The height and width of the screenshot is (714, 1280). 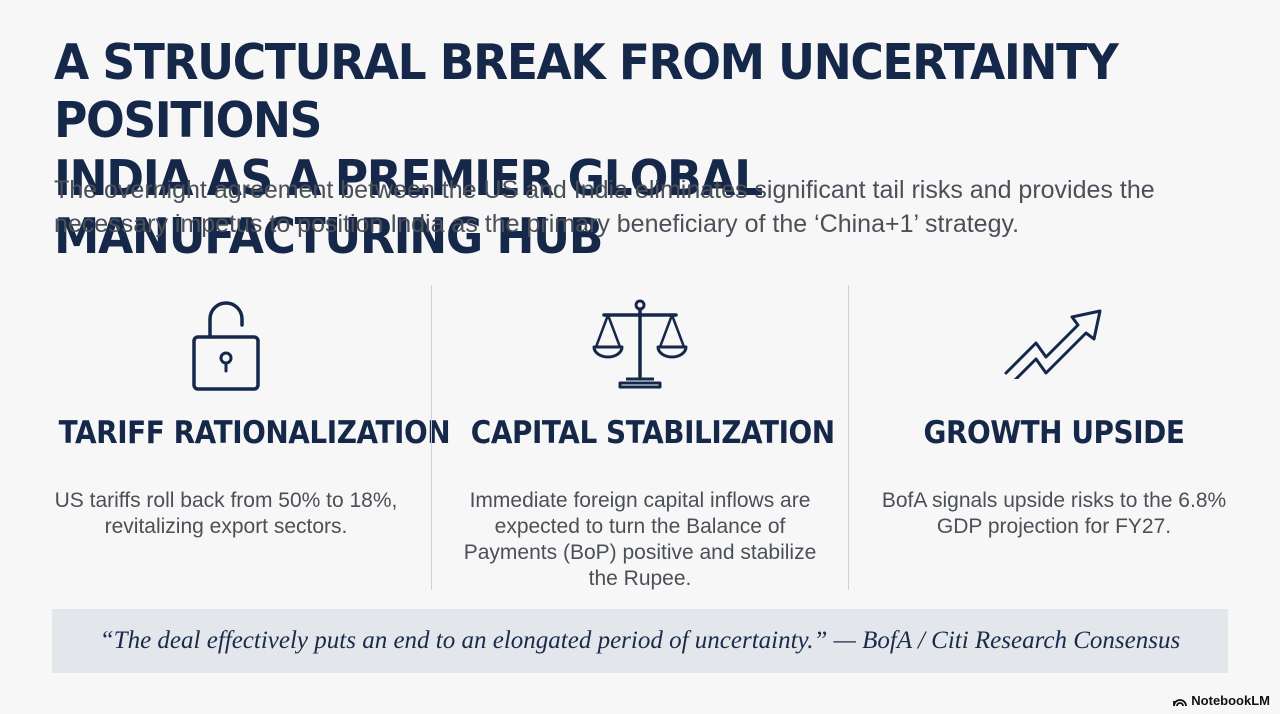 What do you see at coordinates (1230, 700) in the screenshot?
I see `brand-label: NotebookLM` at bounding box center [1230, 700].